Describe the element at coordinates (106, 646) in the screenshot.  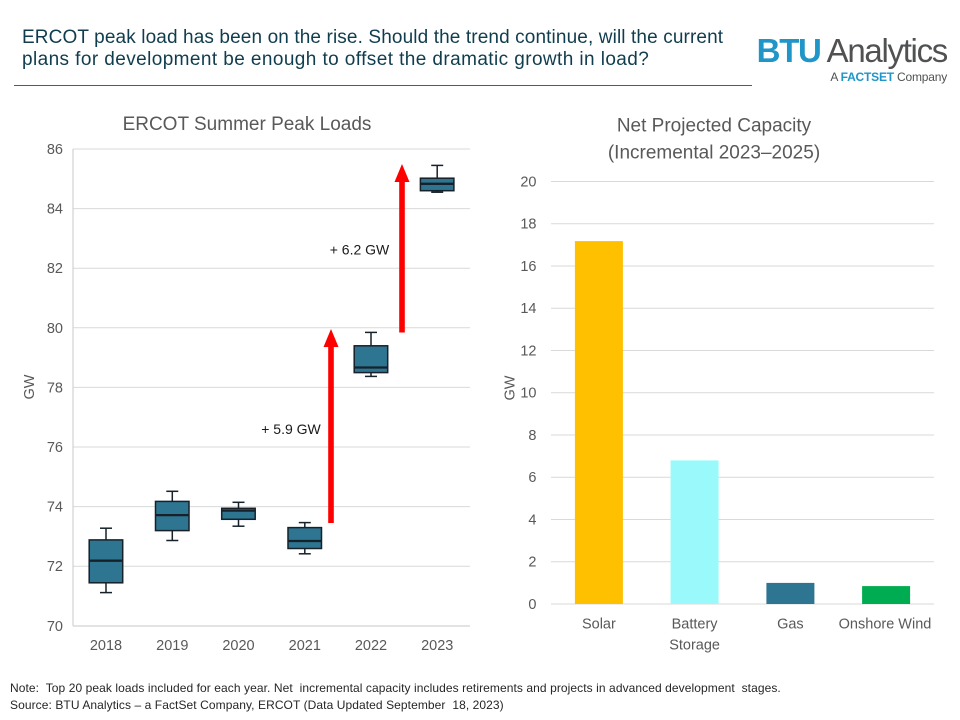
I see `svg-text: 2018` at that location.